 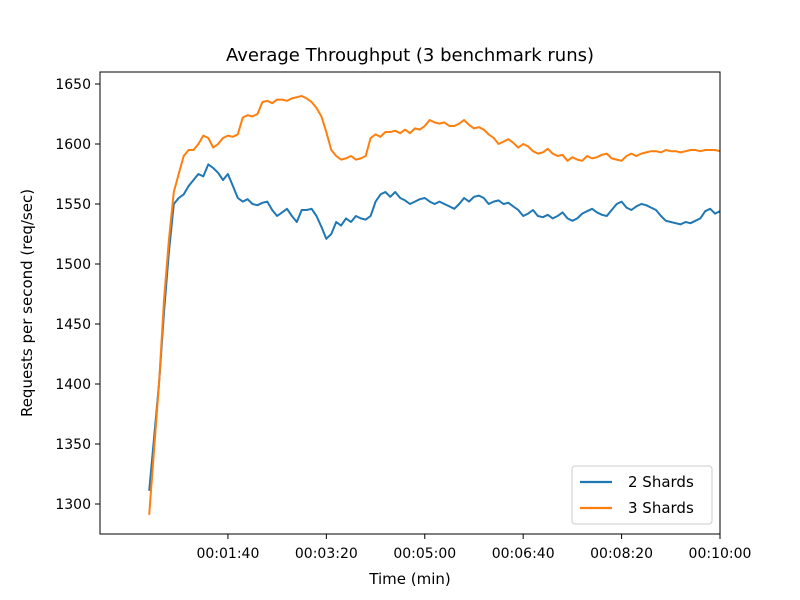 I want to click on y-tick-label: 1650, so click(x=73, y=85).